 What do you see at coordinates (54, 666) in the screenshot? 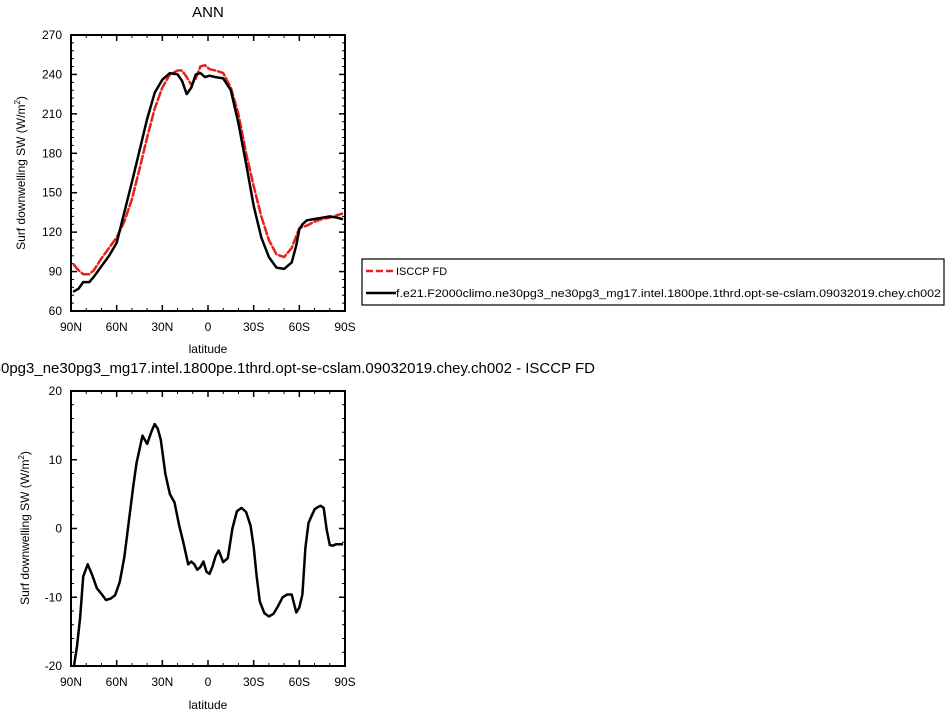
I see `bottom-y-tick-label: -20` at bounding box center [54, 666].